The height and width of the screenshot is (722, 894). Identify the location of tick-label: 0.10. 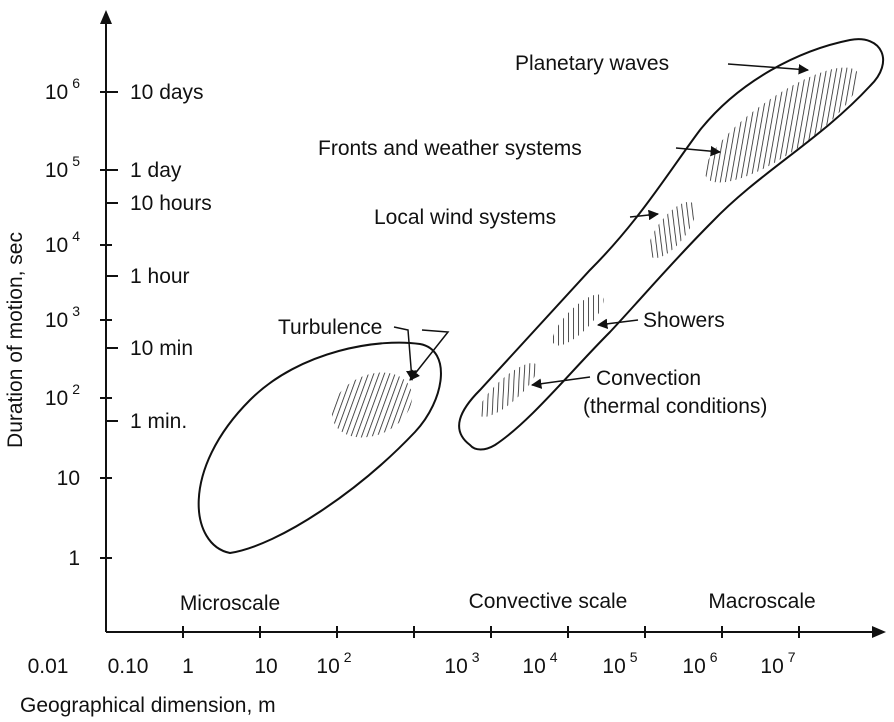
(128, 666).